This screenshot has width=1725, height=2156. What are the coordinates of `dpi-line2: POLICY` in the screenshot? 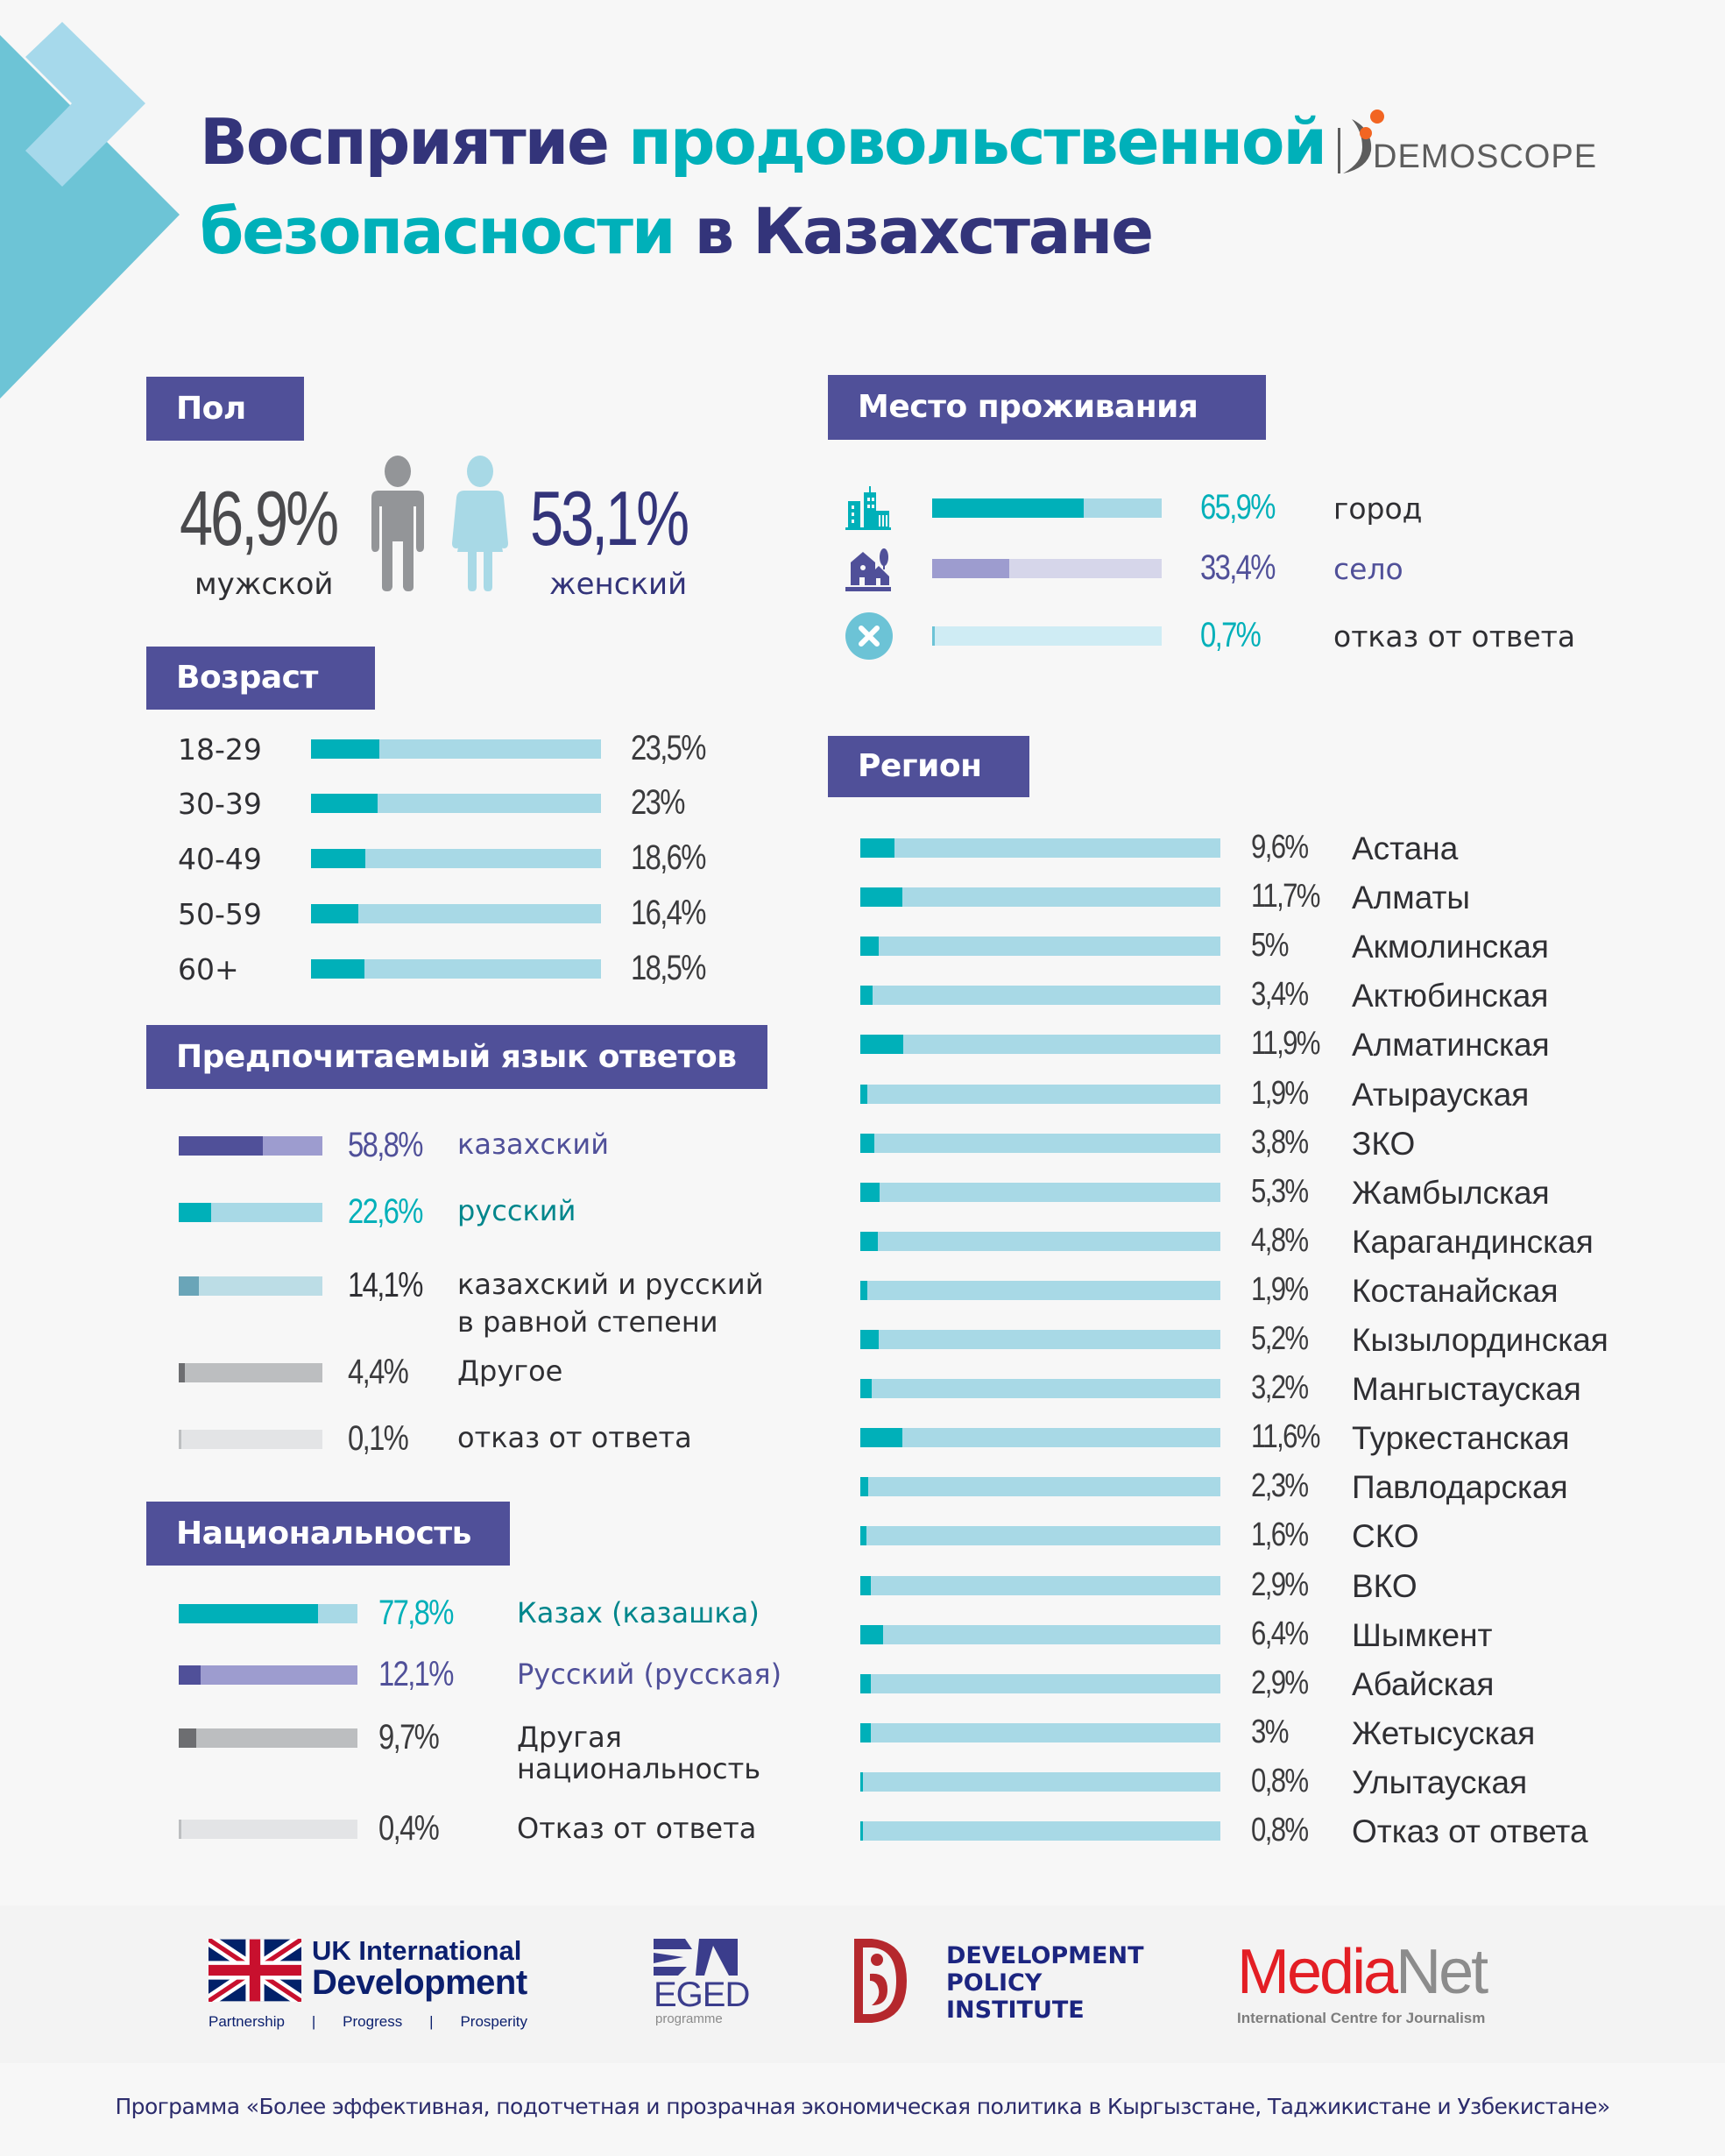 It's located at (995, 1983).